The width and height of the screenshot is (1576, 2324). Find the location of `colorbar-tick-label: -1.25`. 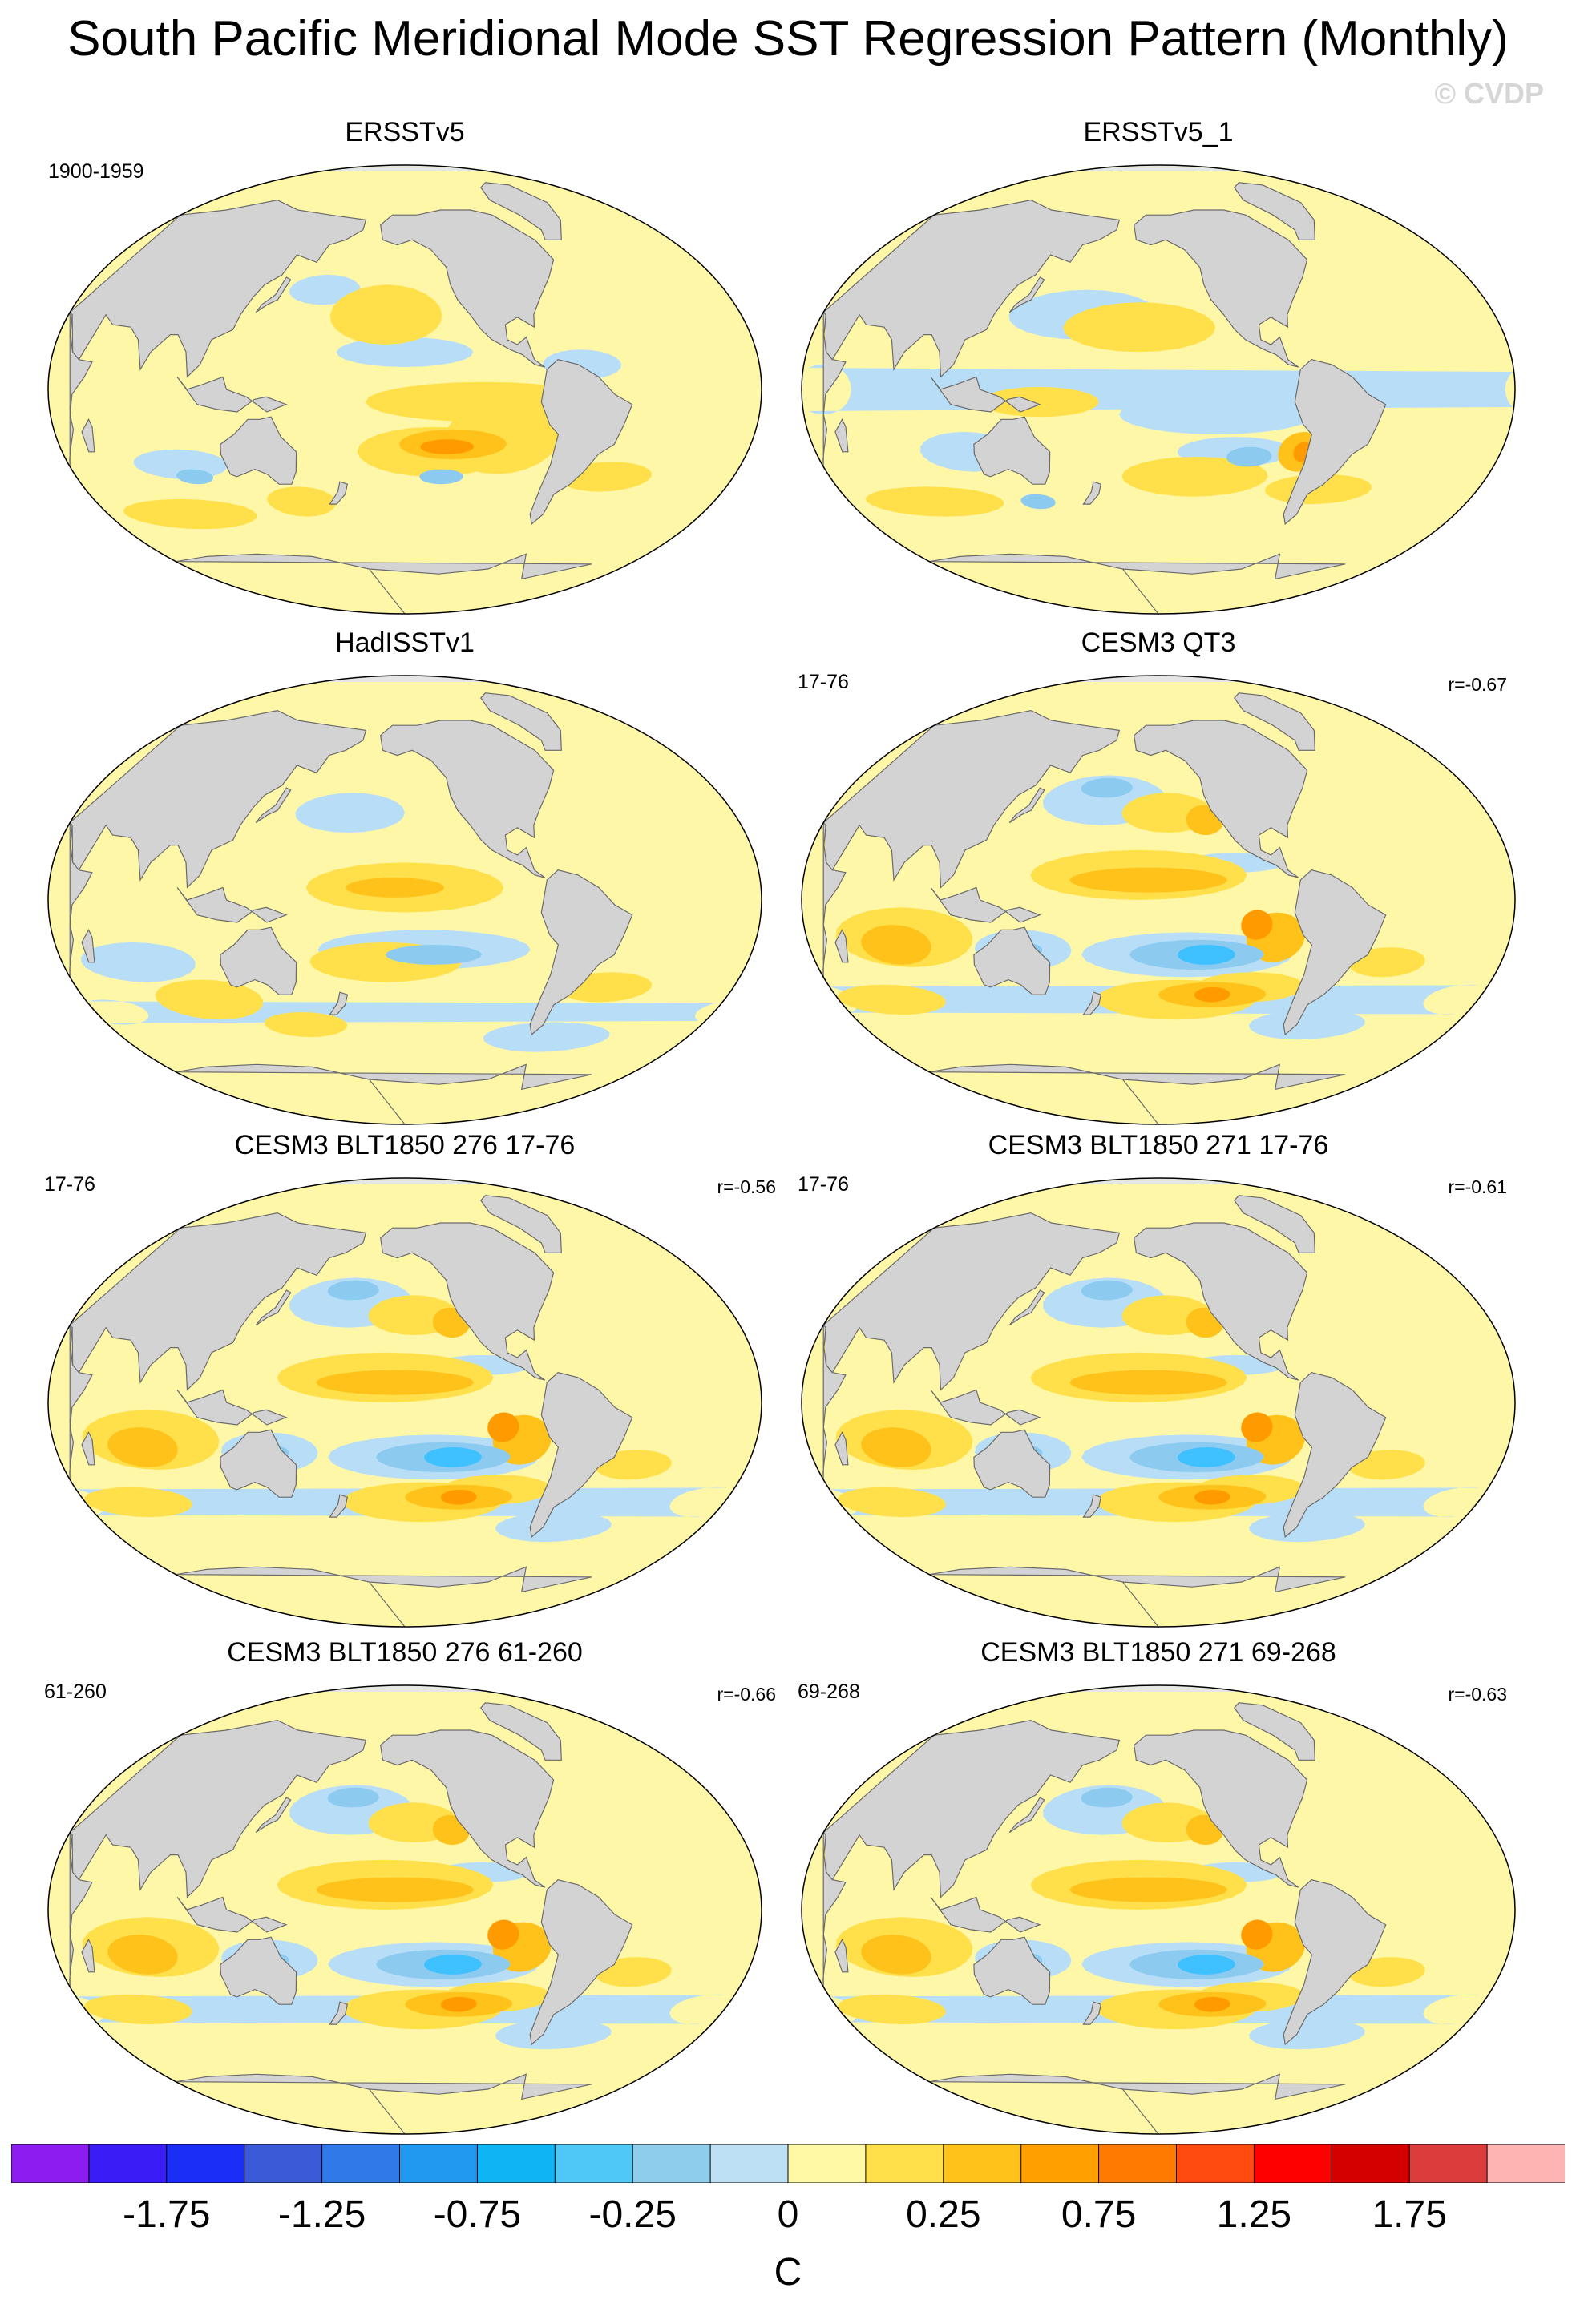

colorbar-tick-label: -1.25 is located at coordinates (321, 2214).